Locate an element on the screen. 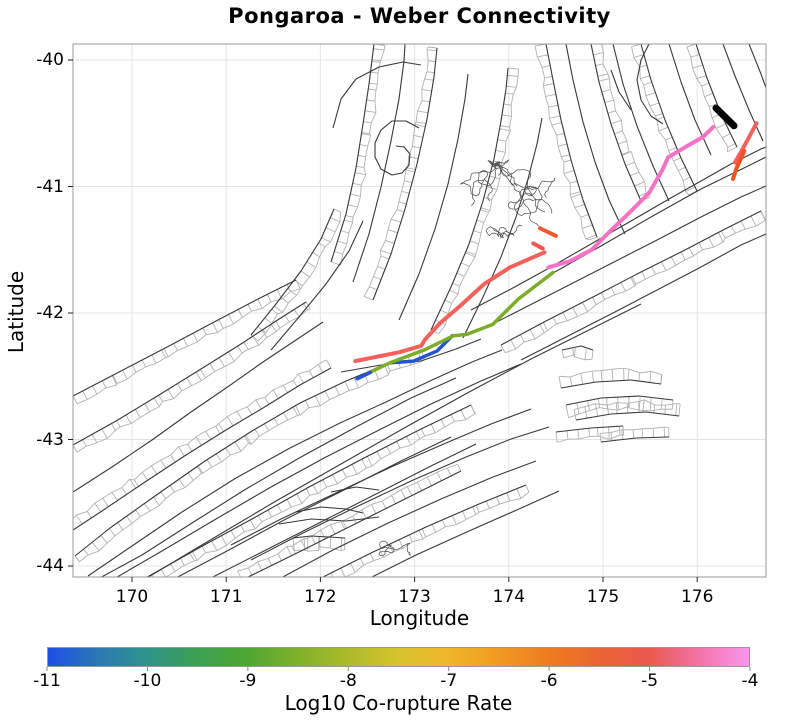 This screenshot has width=800, height=724. x-tick-174: 174 is located at coordinates (509, 597).